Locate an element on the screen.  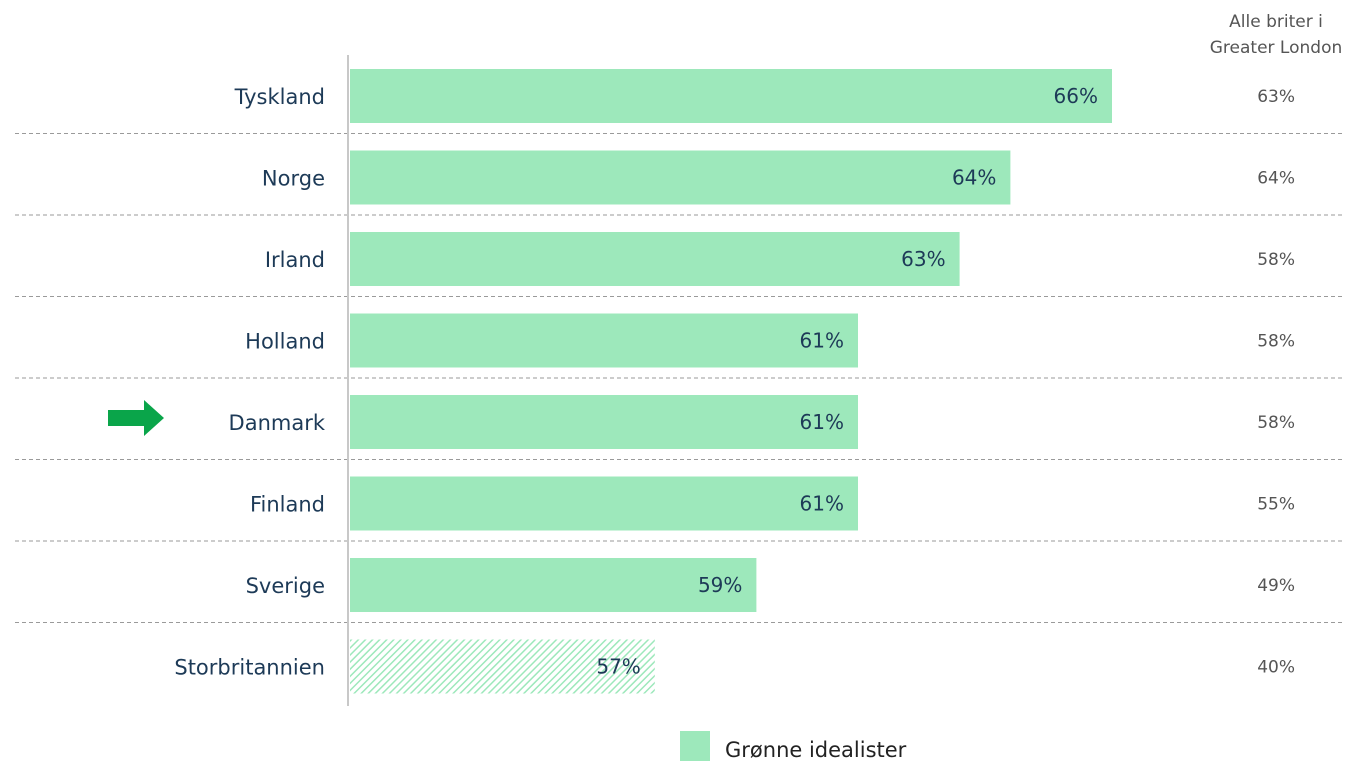
bar-holland is located at coordinates (604, 340).